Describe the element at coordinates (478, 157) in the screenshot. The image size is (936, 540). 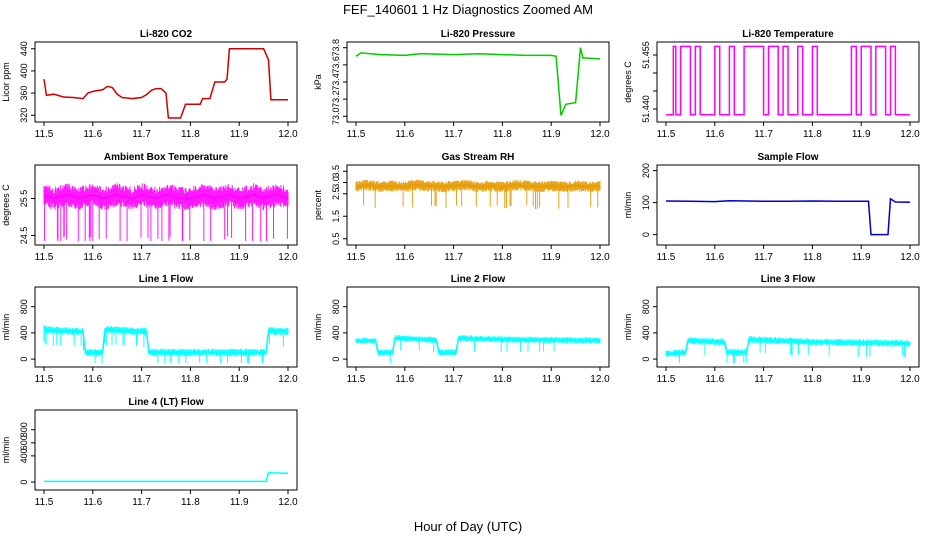
I see `panel-title: Gas Stream RH` at that location.